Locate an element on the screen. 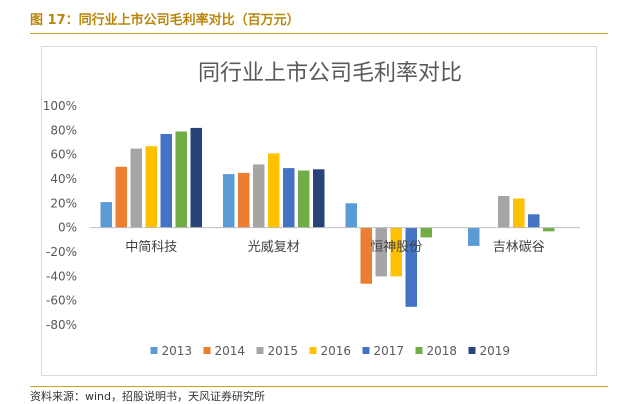  y-tick-label: -60% is located at coordinates (61, 301).